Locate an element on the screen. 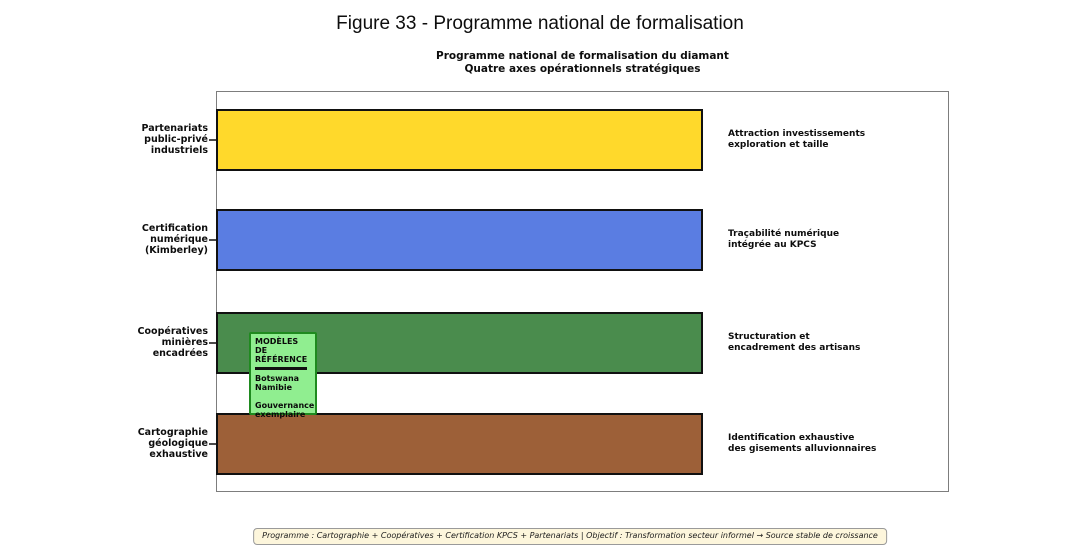 Image resolution: width=1080 pixels, height=560 pixels. annotation-line: Identification exhaustive is located at coordinates (791, 438).